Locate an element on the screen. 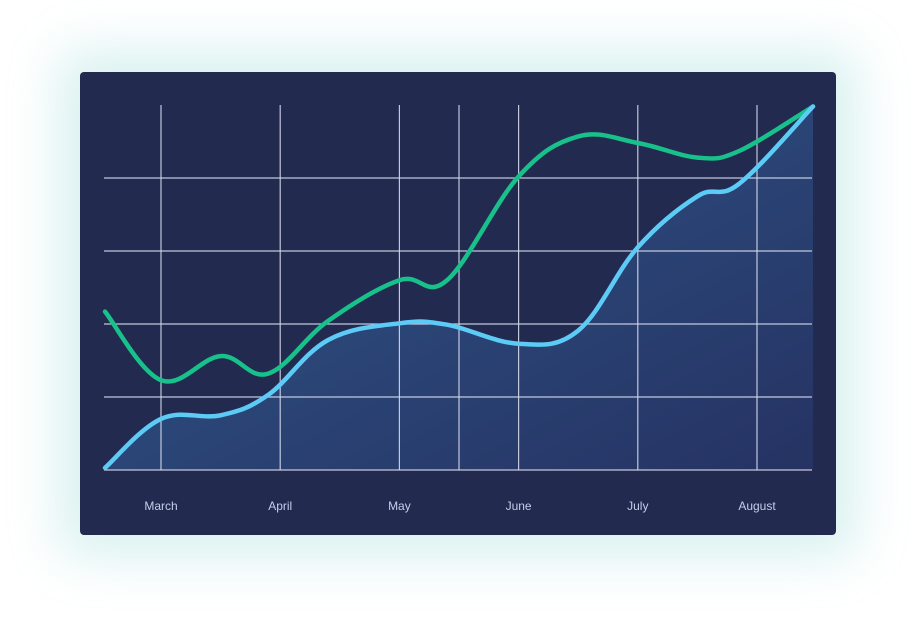  x-tick-label: March is located at coordinates (160, 506).